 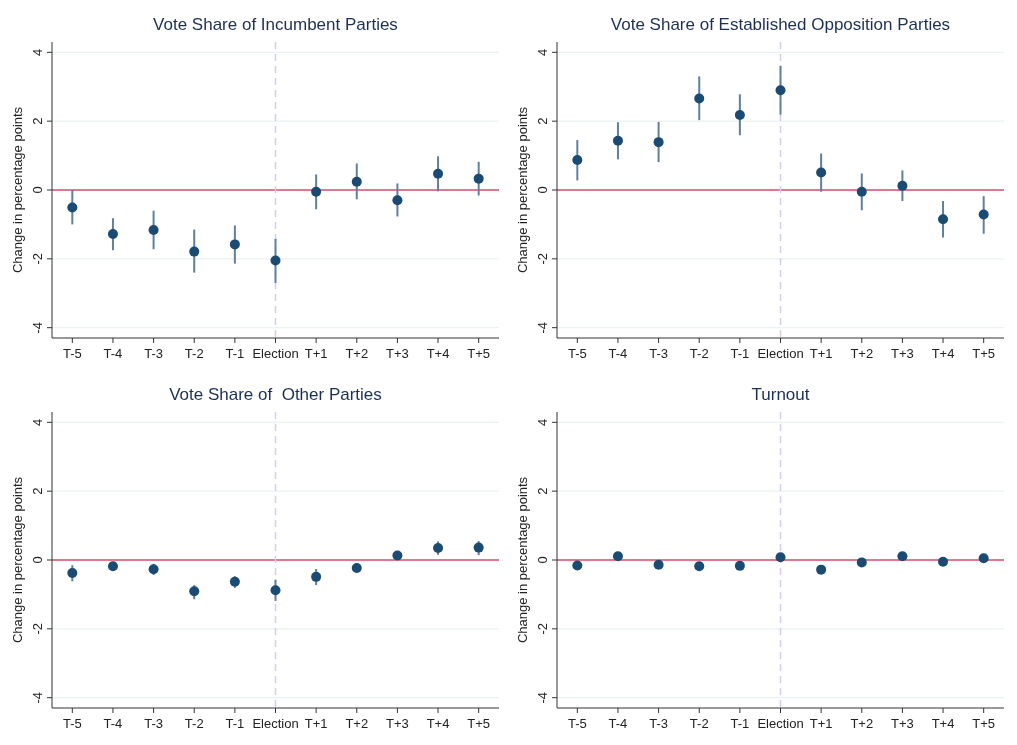 I want to click on chart-title: Turnout, so click(x=780, y=394).